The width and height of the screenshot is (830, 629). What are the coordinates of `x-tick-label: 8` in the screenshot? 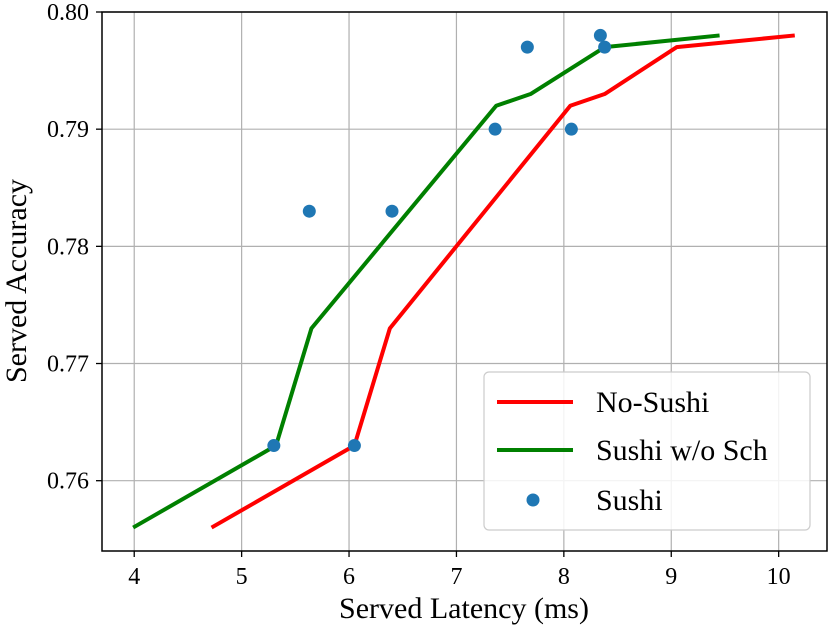 It's located at (564, 577).